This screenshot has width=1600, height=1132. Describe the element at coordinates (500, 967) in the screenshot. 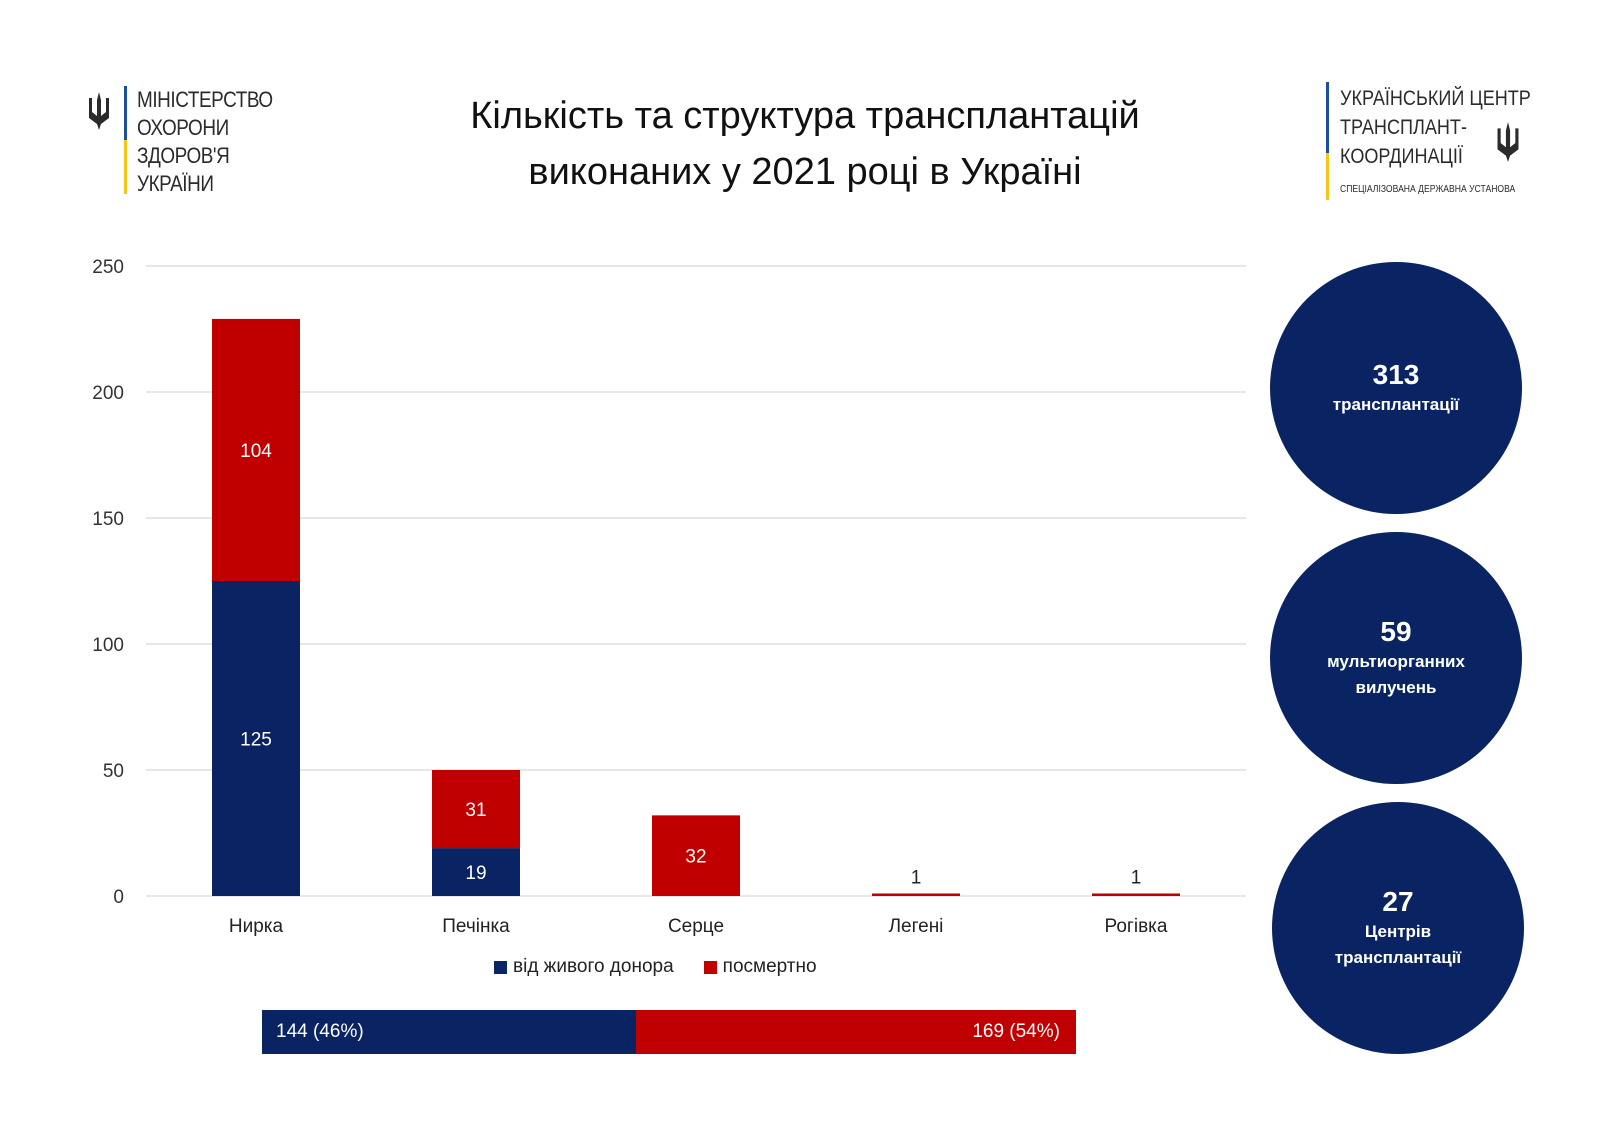

I see `legend-swatch-live` at that location.